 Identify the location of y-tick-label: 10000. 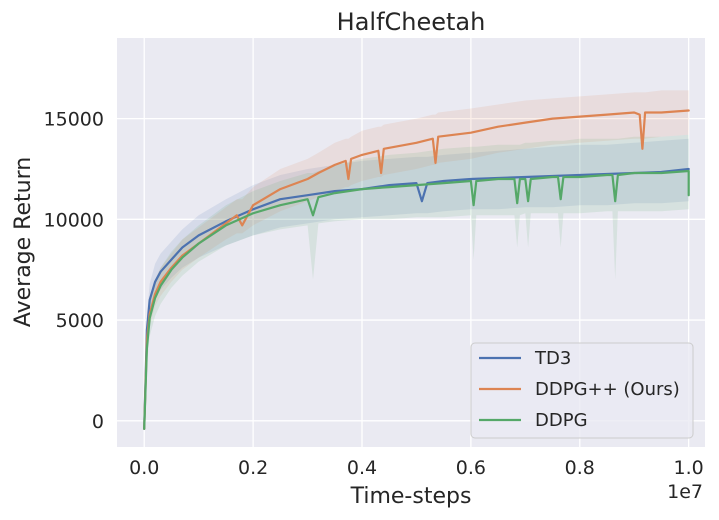
(74, 220).